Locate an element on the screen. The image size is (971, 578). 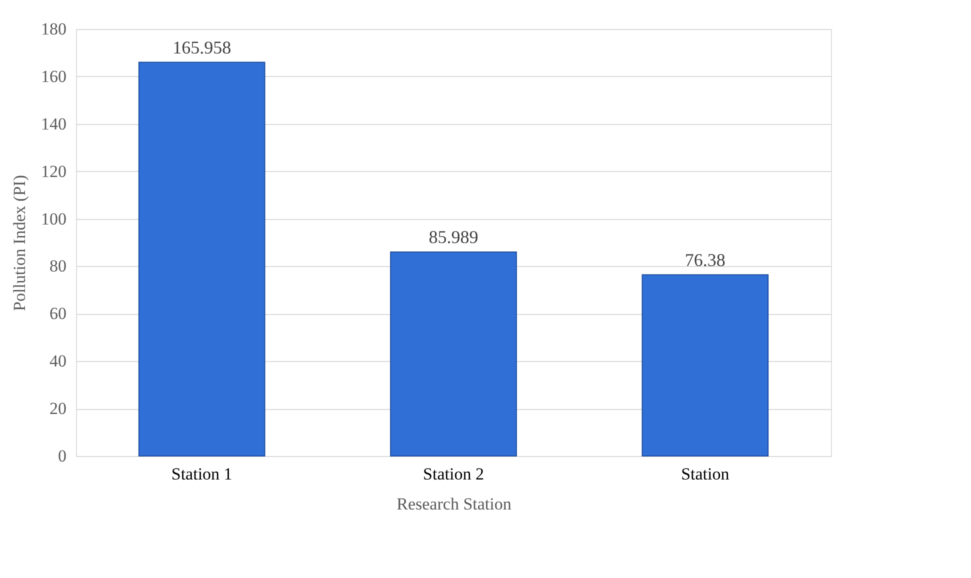
x-axis-title: Research Station is located at coordinates (454, 504).